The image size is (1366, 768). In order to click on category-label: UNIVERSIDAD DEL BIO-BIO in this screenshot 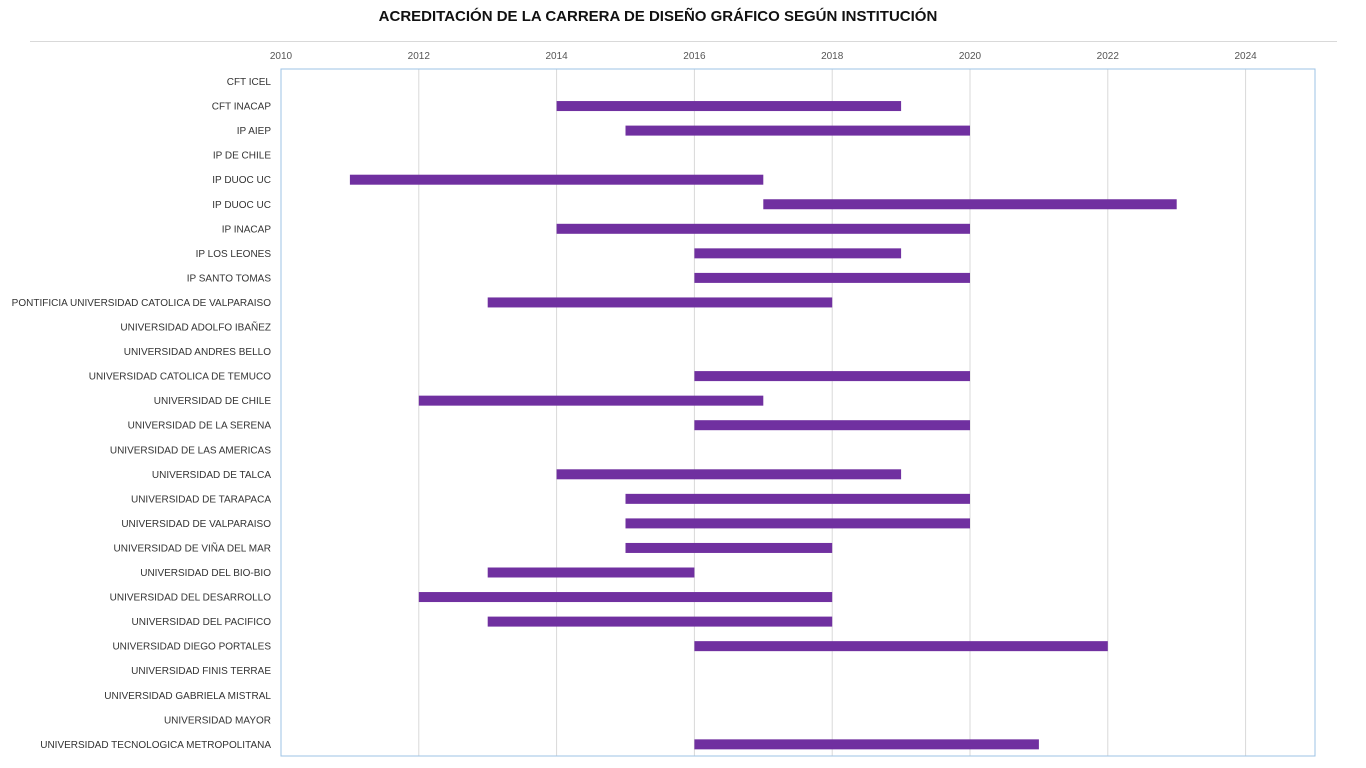, I will do `click(205, 573)`.